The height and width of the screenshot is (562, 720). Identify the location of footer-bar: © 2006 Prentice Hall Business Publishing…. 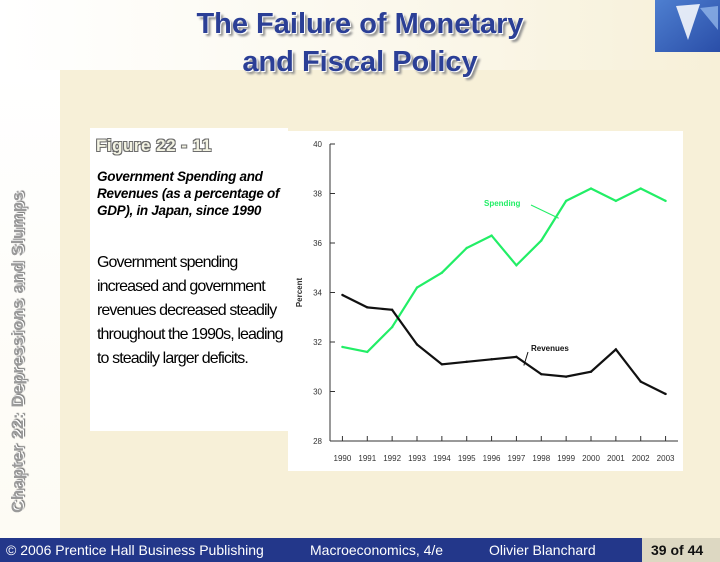
(360, 550).